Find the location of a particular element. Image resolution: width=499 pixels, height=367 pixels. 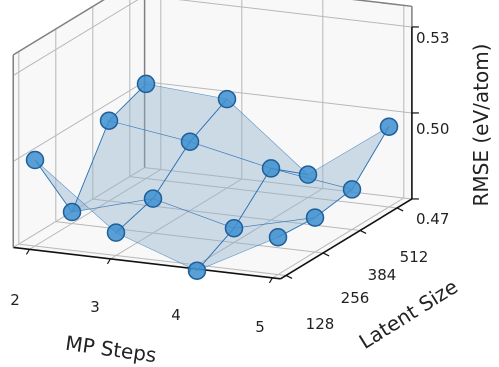

y-axis-label: Latent Size is located at coordinates (408, 313).